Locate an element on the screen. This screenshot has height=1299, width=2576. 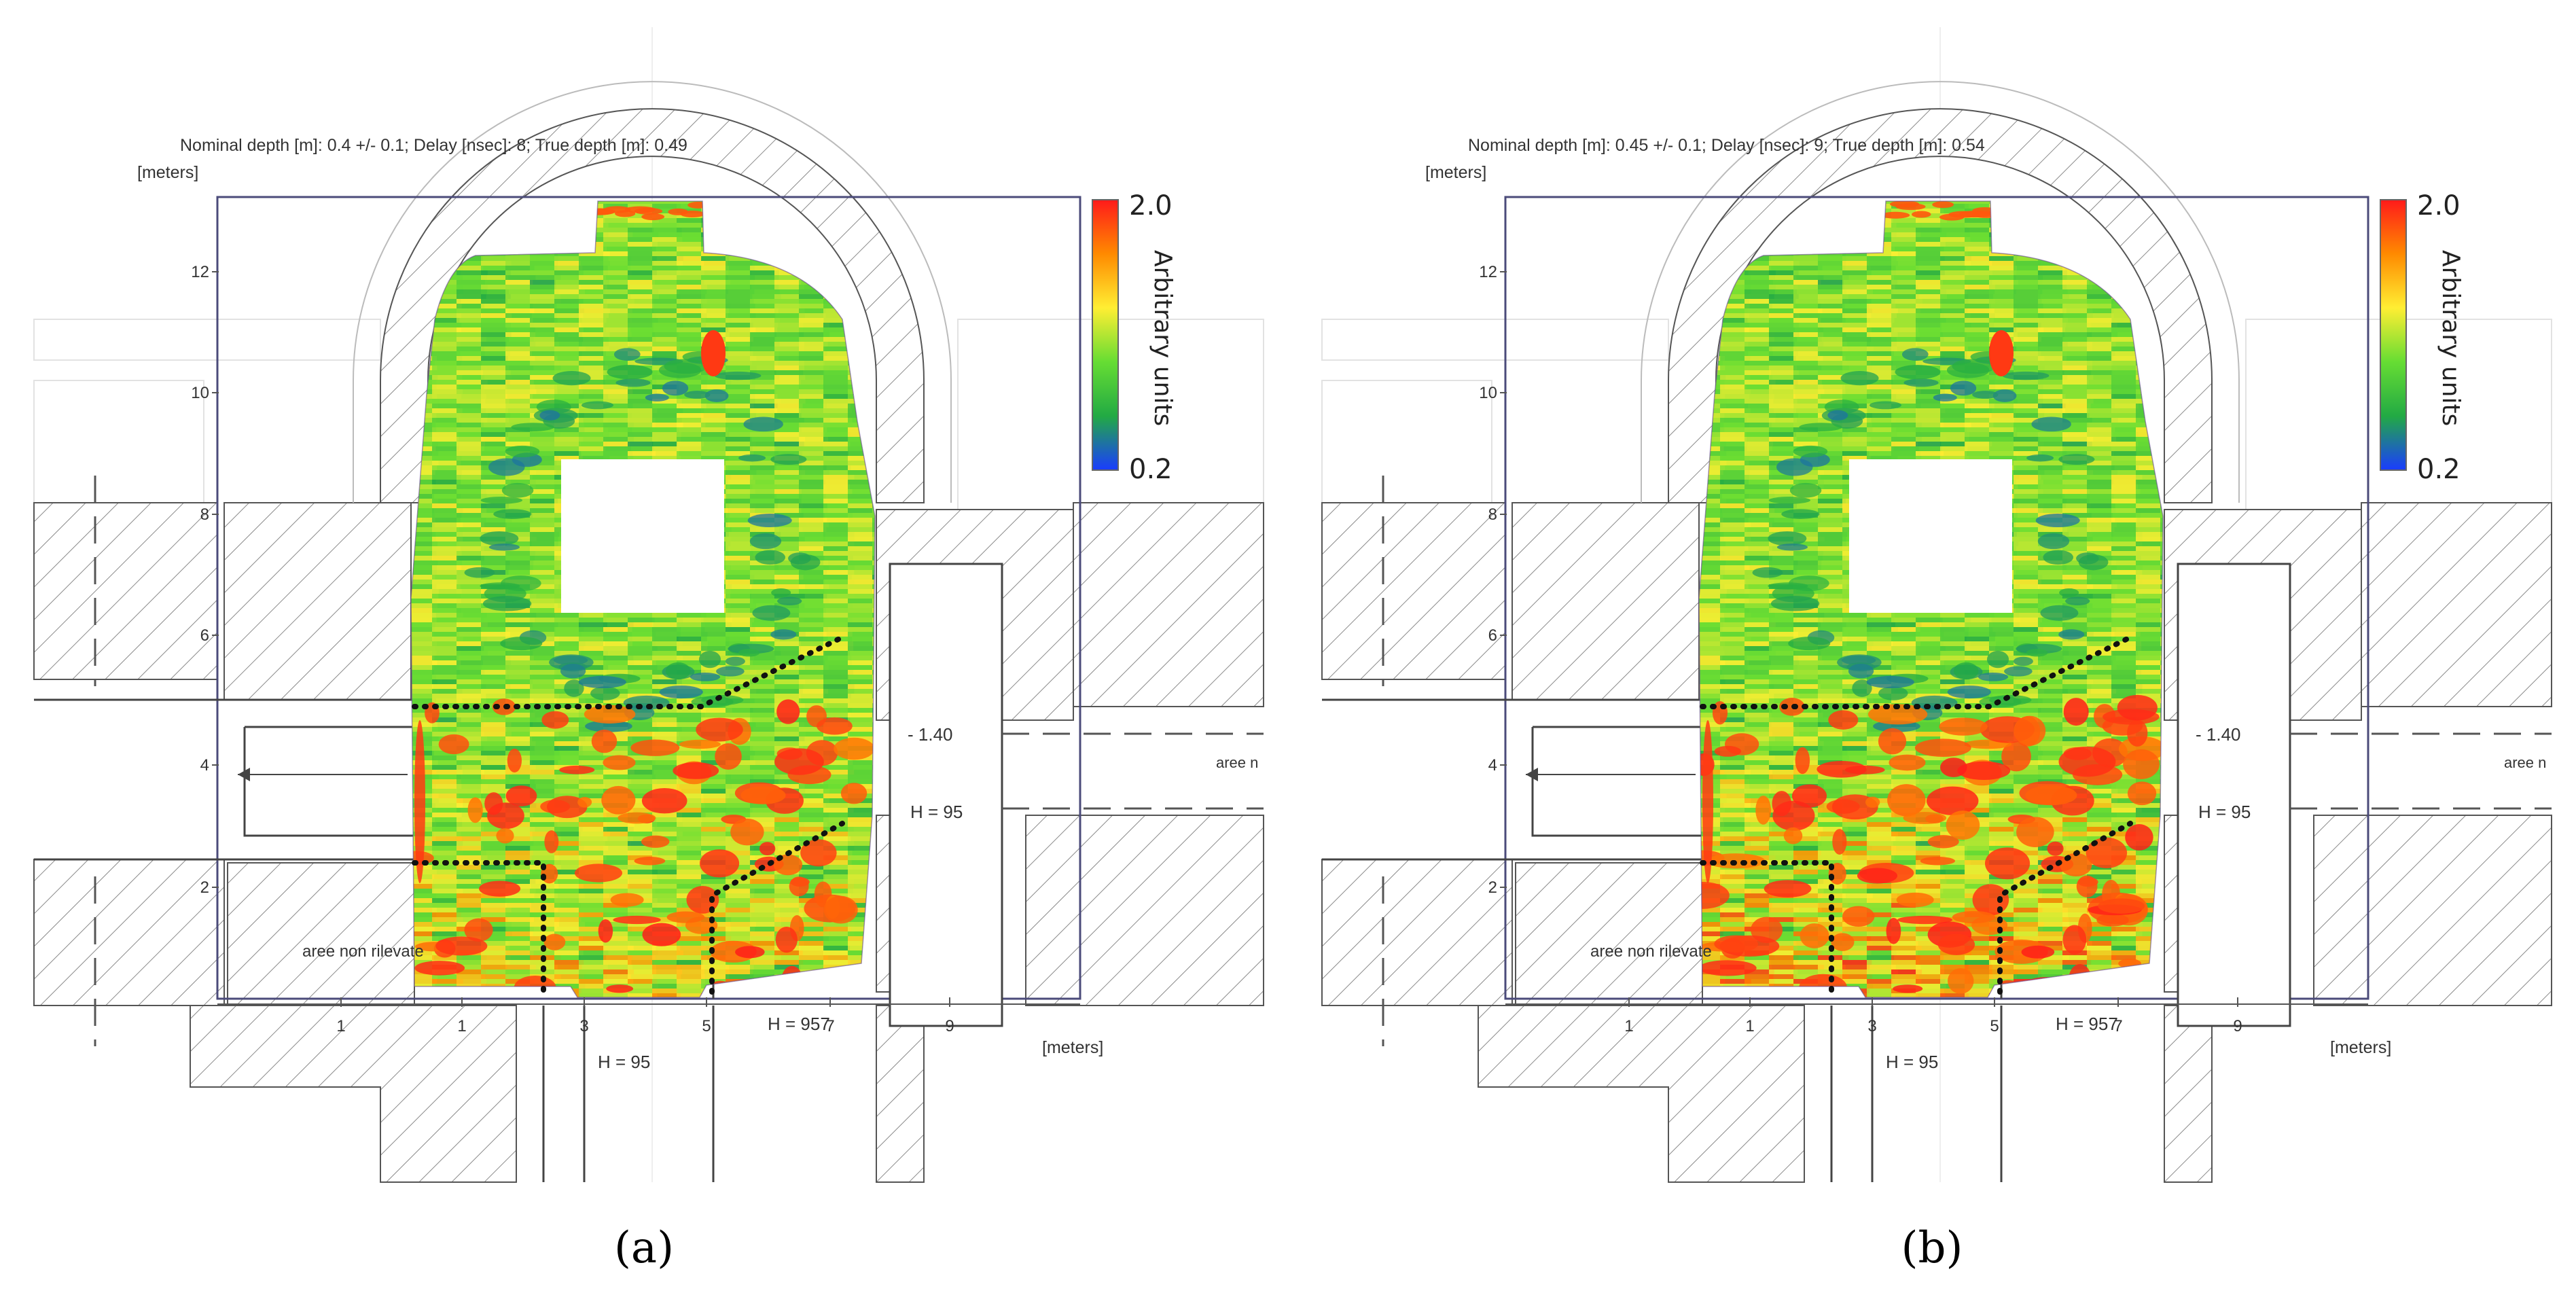
low-amplitude-ring is located at coordinates (1931, 540).